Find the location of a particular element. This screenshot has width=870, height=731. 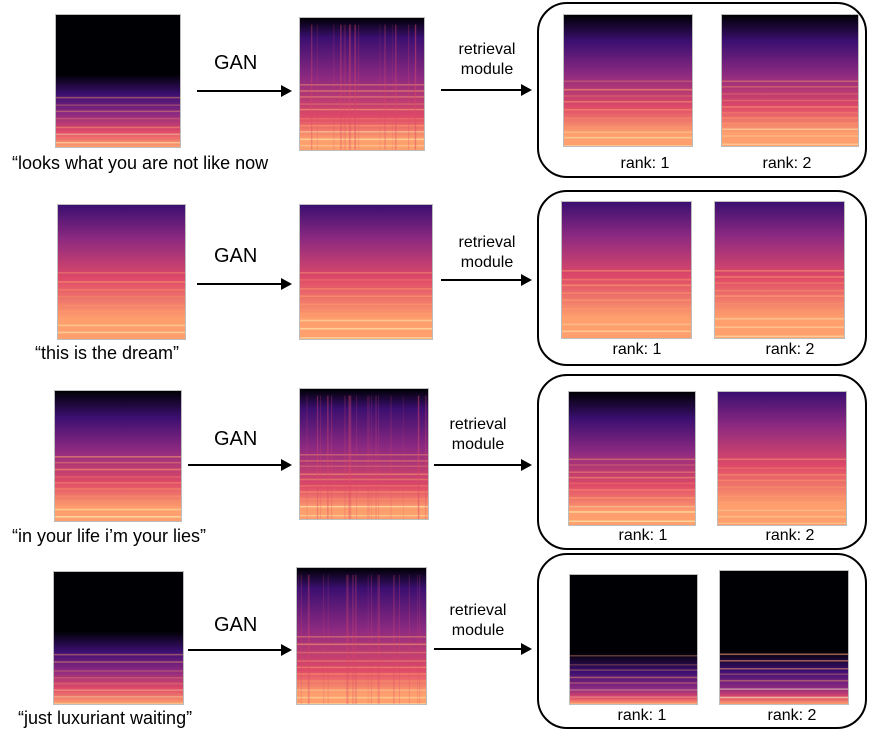

gan-arrow is located at coordinates (240, 465).